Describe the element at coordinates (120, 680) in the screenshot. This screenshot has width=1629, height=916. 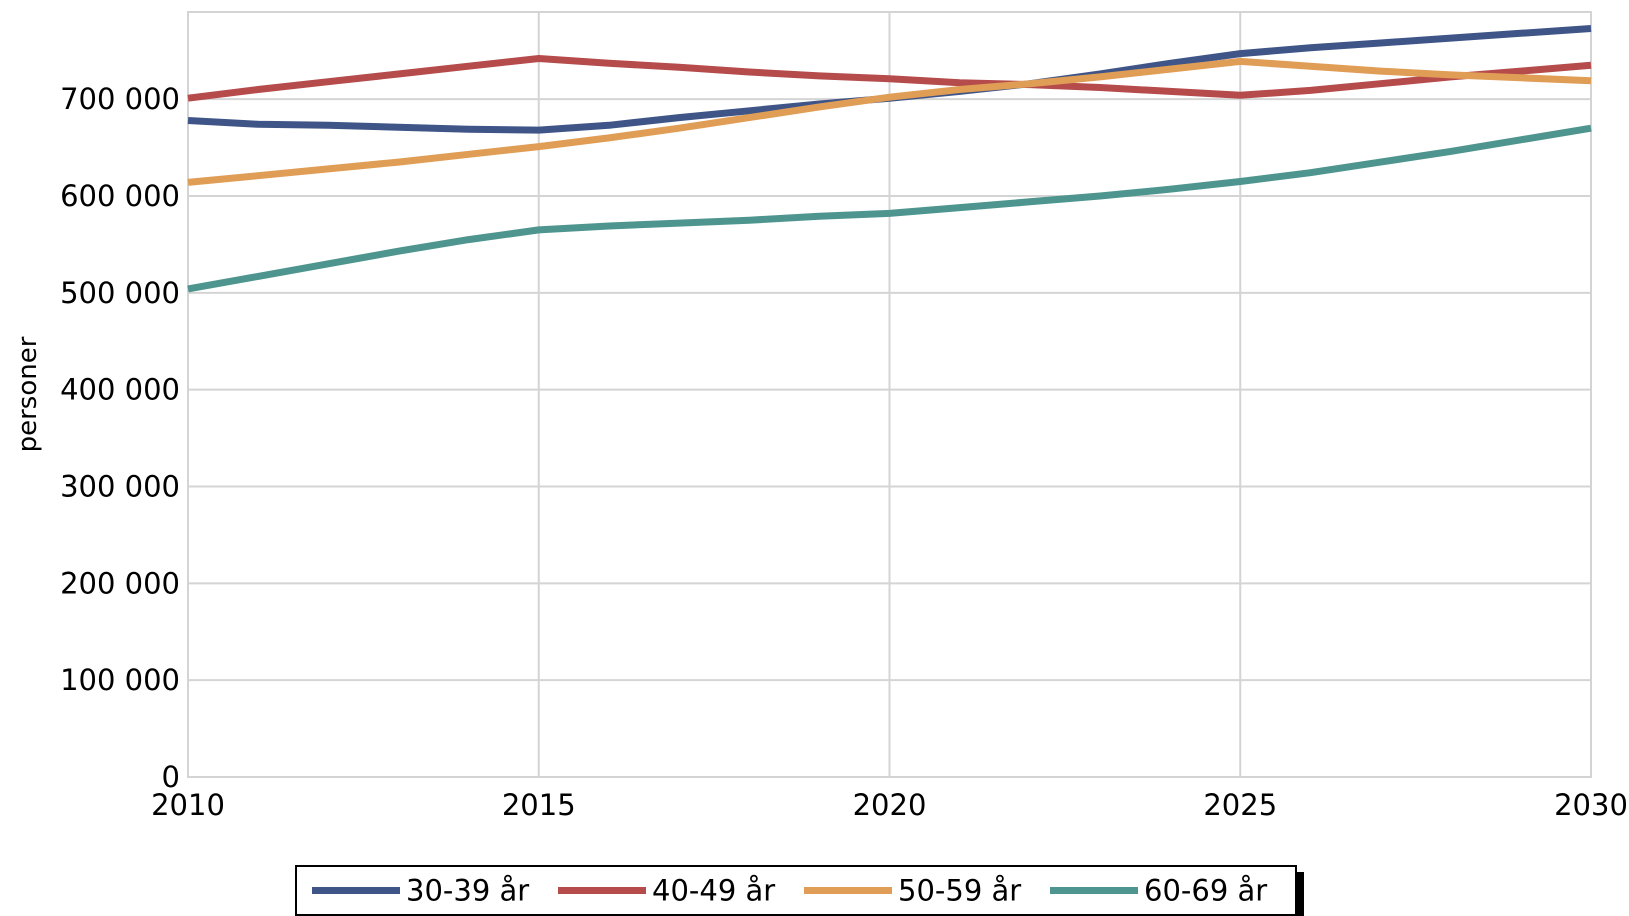
I see `y-tick-label: 100 000` at that location.